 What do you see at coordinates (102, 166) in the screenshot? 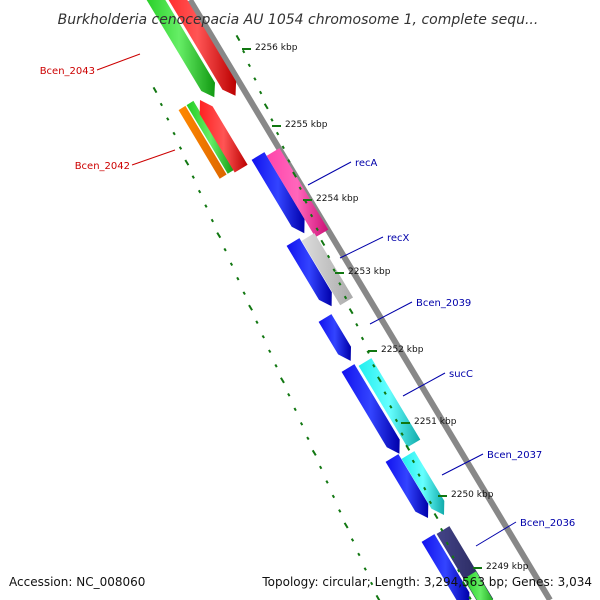
I see `gene-label-Bcen_2042: Bcen_2042` at bounding box center [102, 166].